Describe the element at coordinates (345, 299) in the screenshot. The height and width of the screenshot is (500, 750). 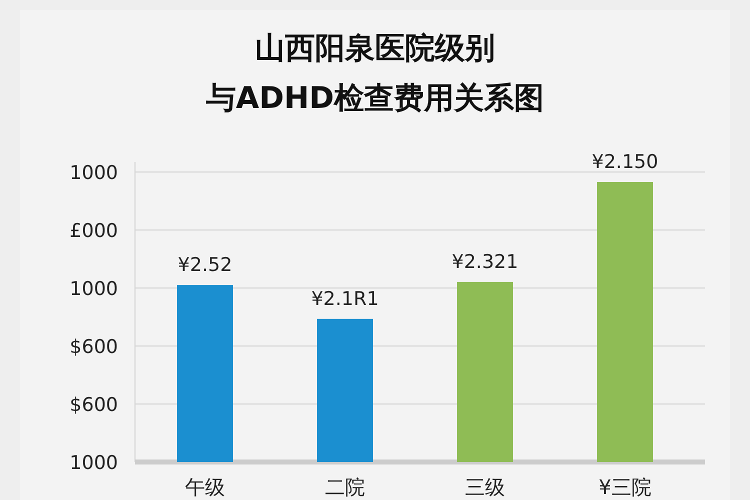
I see `annotation: ¥2.1R1` at that location.